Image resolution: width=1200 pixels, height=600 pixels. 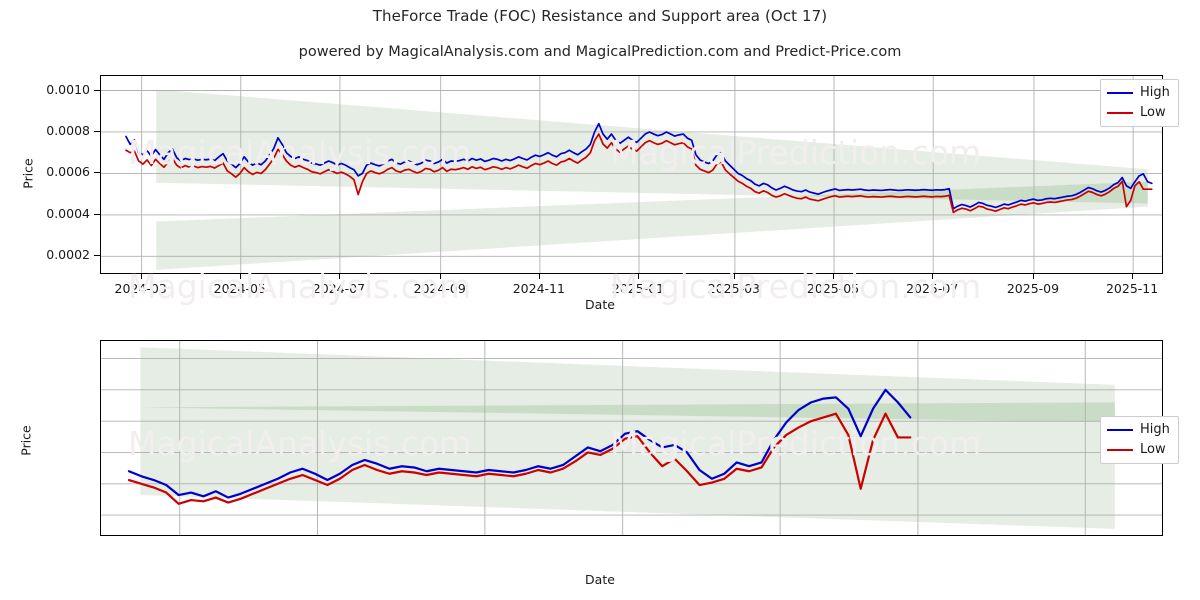 I want to click on xtick-label: 2025-09, so click(x=1033, y=288).